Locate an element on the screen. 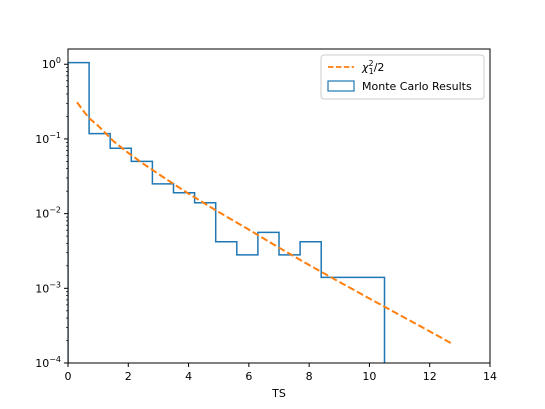 This screenshot has width=545, height=409. x-tick-label: 8 is located at coordinates (309, 376).